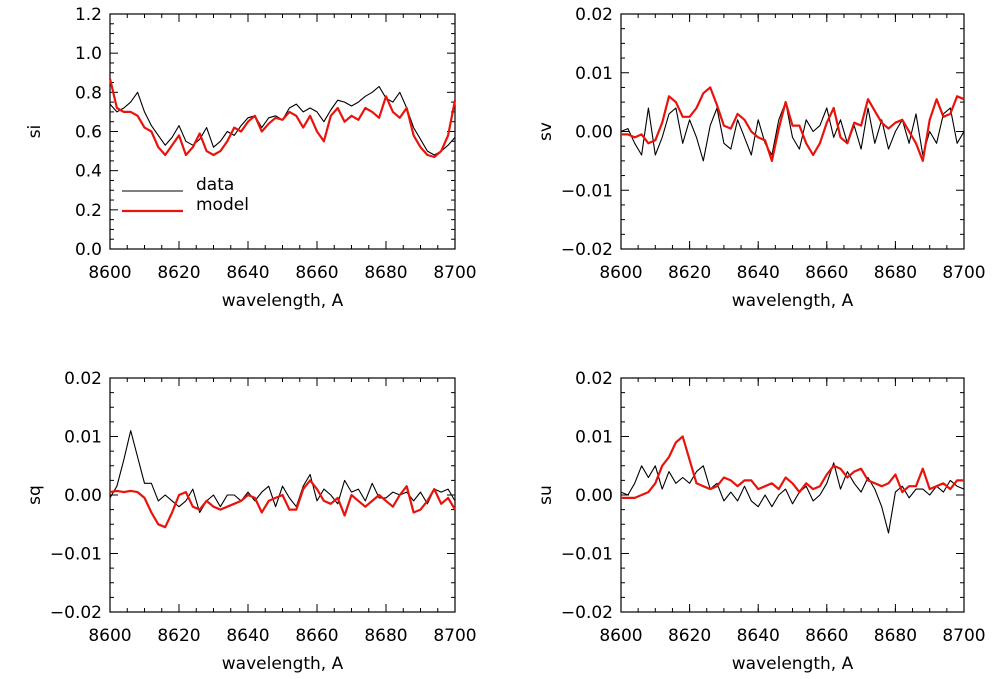 This screenshot has width=993, height=679. Describe the element at coordinates (826, 273) in the screenshot. I see `panel-2-xtick-label: 8660` at that location.